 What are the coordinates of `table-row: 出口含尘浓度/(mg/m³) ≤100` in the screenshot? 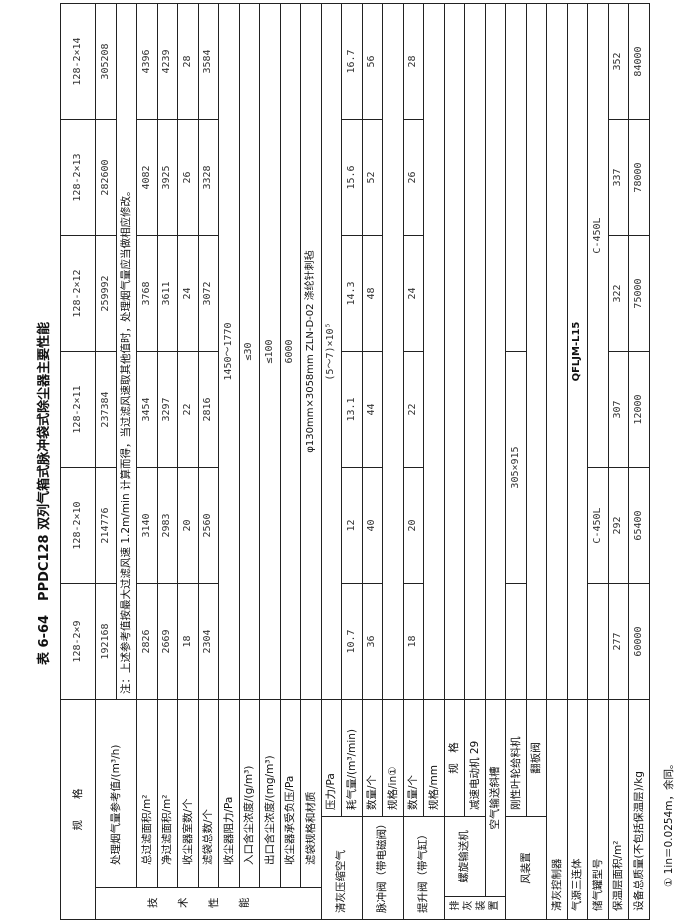 It's located at (269, 461).